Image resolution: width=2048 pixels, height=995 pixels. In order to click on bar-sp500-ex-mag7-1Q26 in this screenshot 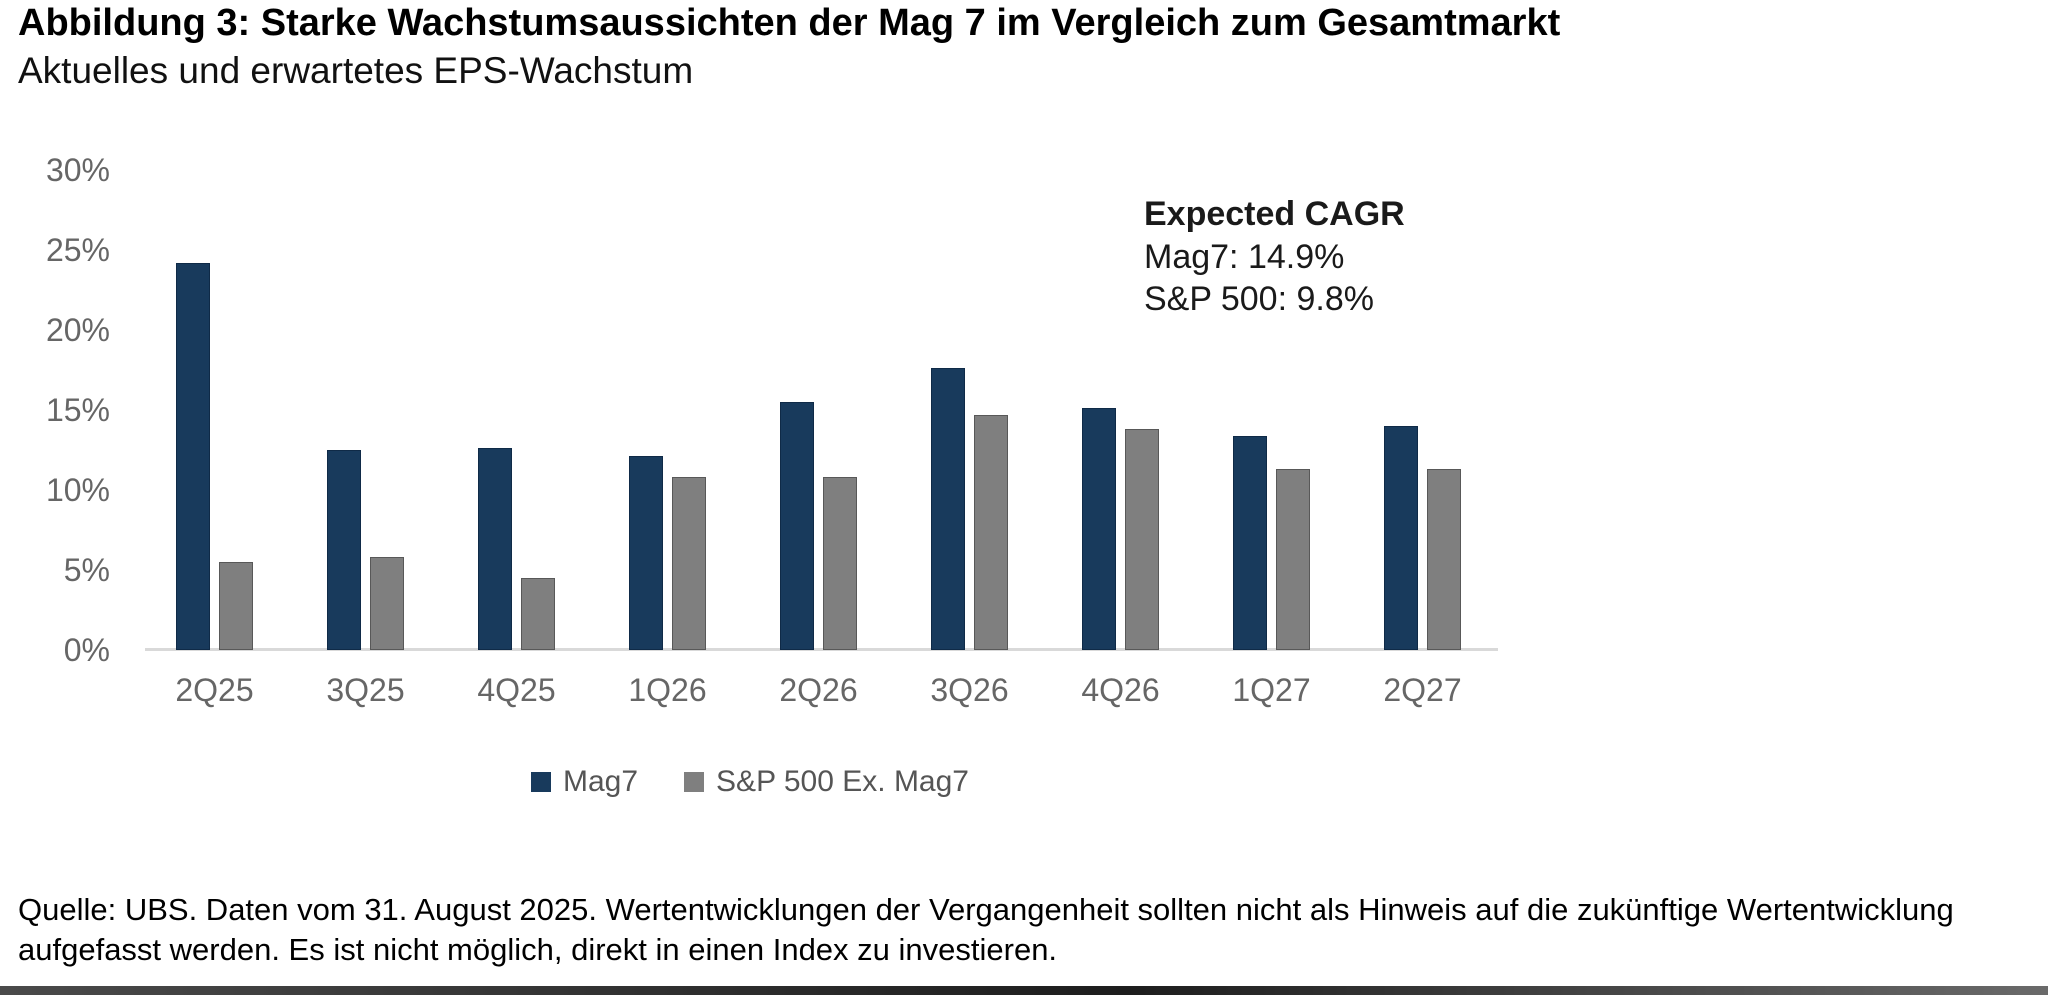, I will do `click(689, 563)`.